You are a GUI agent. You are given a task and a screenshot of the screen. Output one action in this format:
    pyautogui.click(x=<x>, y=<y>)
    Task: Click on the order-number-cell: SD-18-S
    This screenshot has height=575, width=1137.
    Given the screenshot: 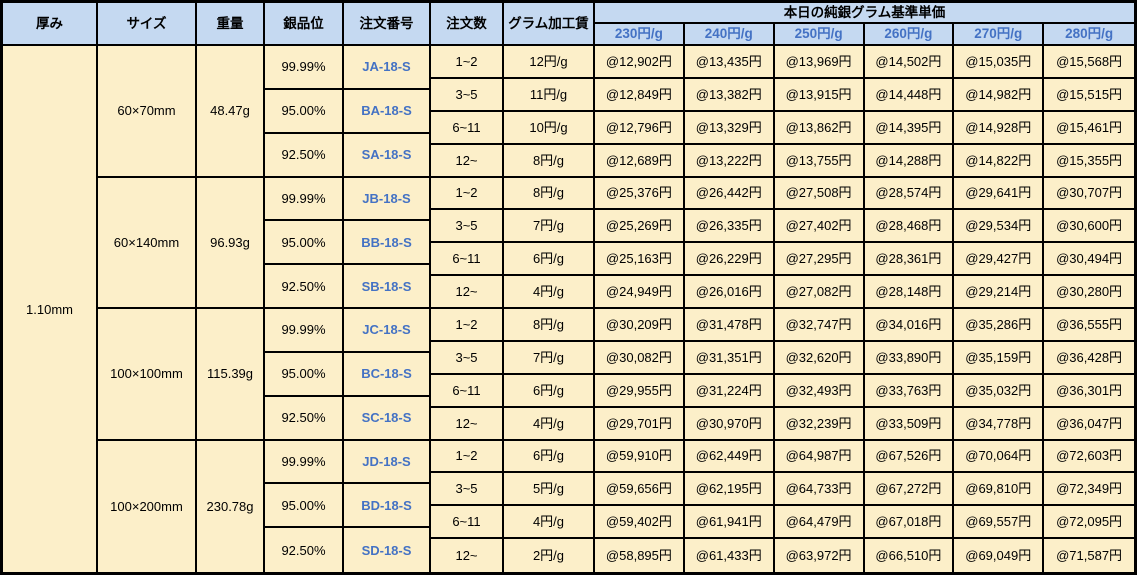 What is the action you would take?
    pyautogui.click(x=387, y=550)
    